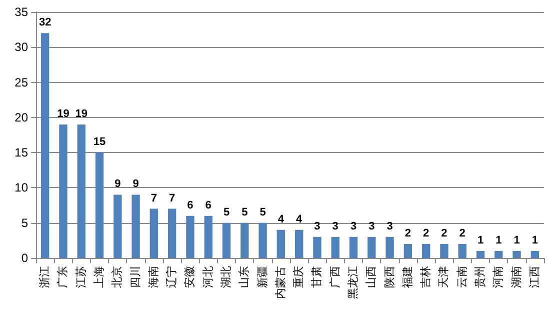  What do you see at coordinates (371, 277) in the screenshot?
I see `x-tick-label: 山西` at bounding box center [371, 277].